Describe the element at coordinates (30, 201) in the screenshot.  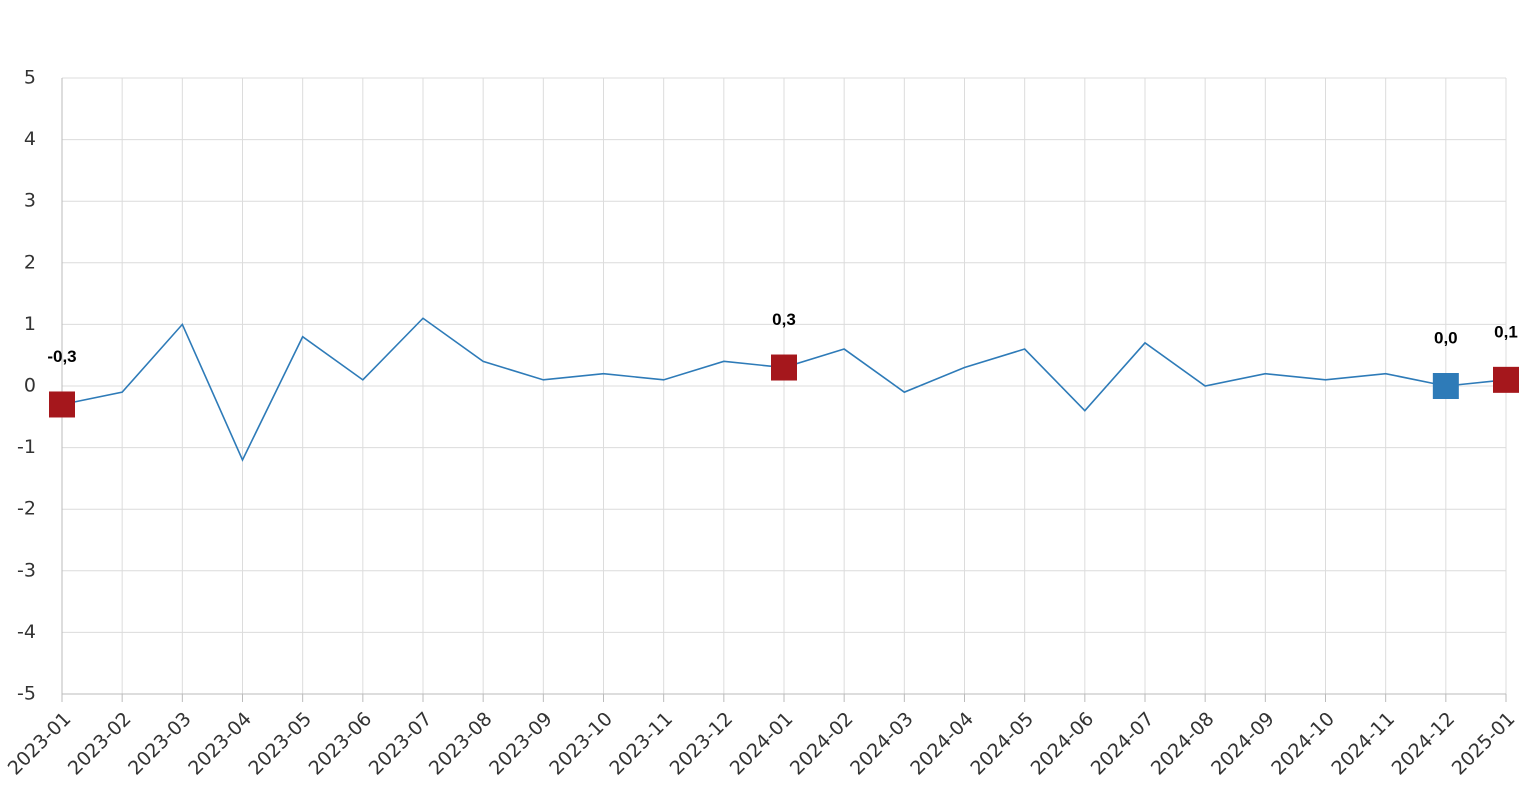
I see `y-tick-label: 3` at that location.